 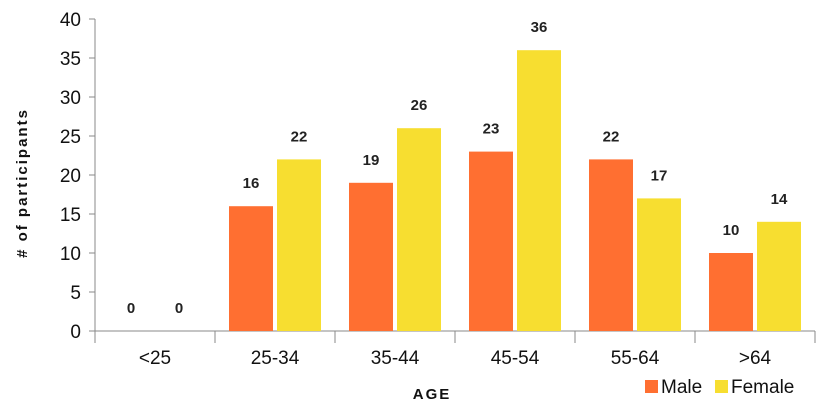 I want to click on y-tick-label: 40, so click(x=70, y=20).